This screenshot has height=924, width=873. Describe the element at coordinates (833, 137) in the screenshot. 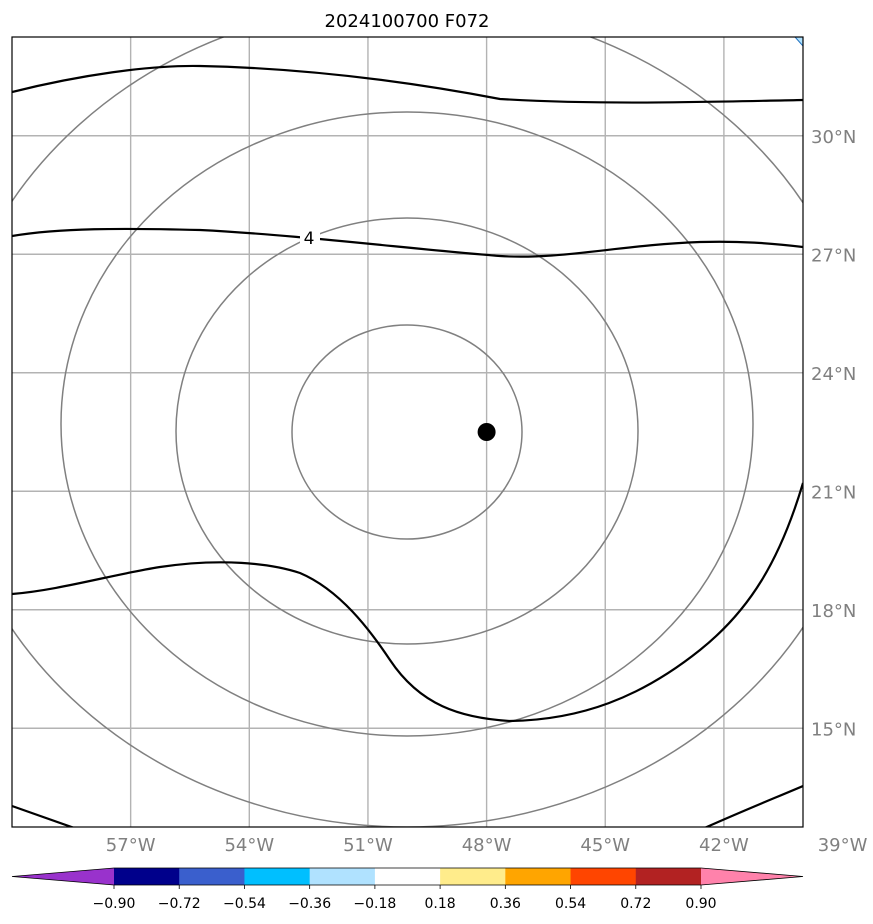

I see `lat-label: 30°N` at that location.